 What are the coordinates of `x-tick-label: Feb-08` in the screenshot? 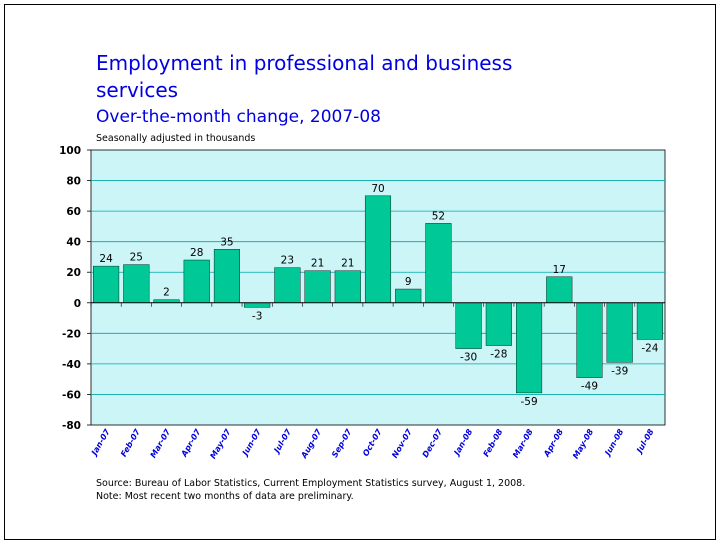 It's located at (493, 442).